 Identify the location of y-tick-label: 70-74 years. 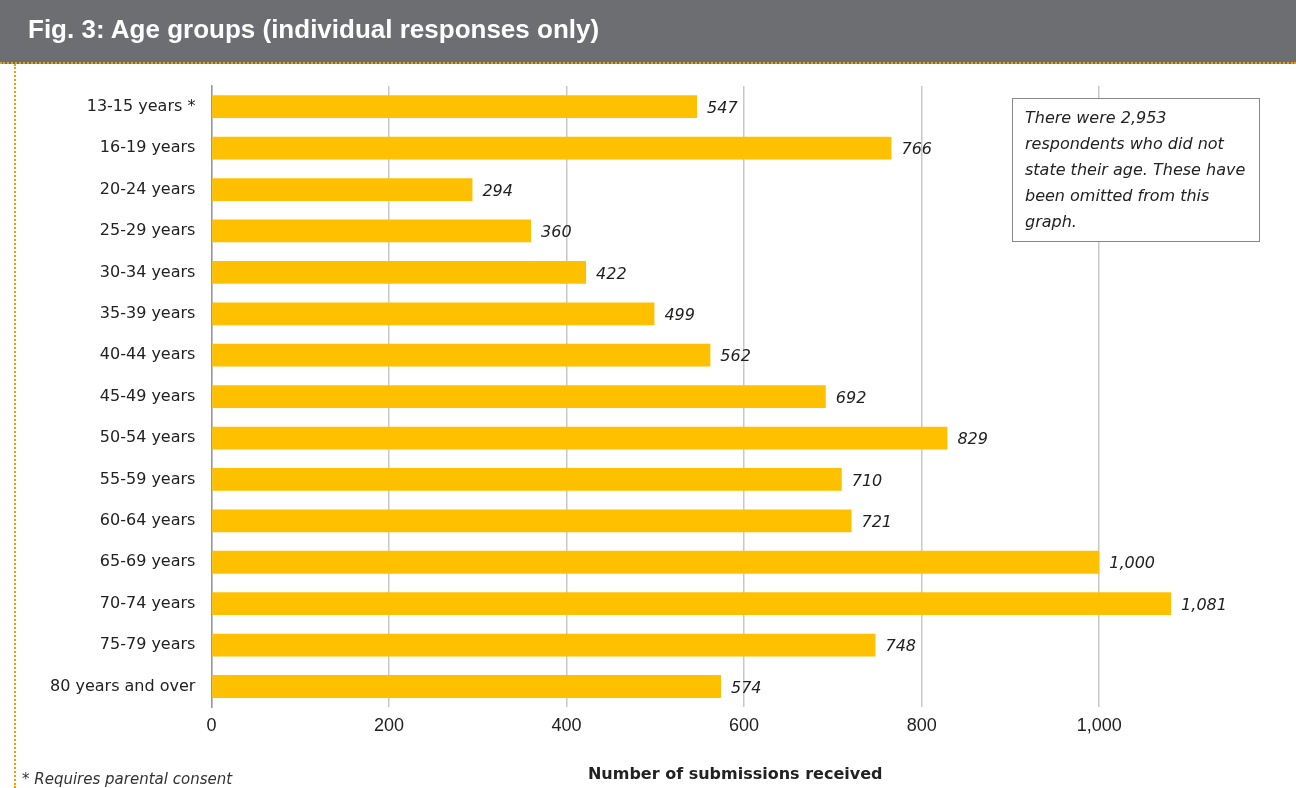
(147, 602).